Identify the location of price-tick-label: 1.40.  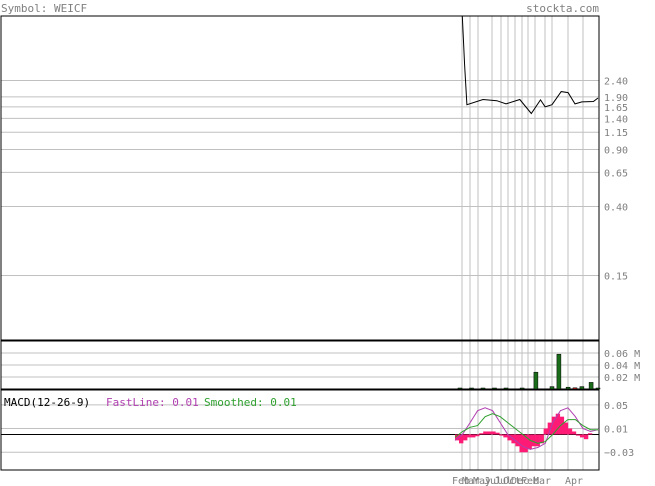
(616, 119).